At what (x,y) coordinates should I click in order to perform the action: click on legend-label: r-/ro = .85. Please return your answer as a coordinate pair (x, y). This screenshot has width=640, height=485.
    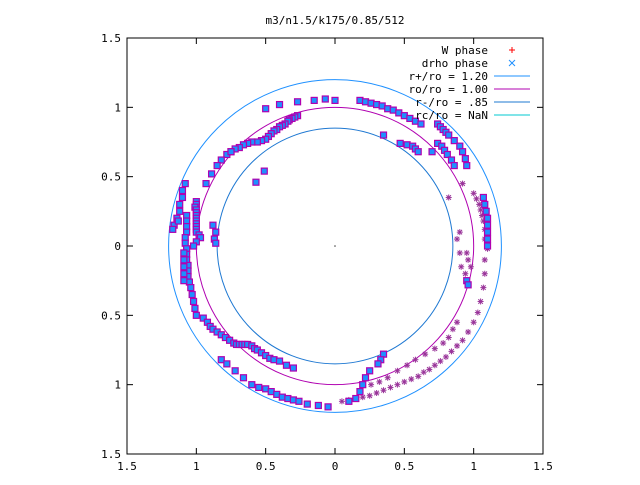
    Looking at the image, I should click on (451, 102).